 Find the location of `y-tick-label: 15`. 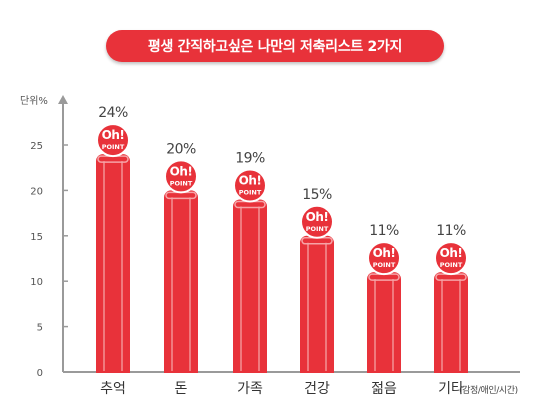

y-tick-label: 15 is located at coordinates (36, 237).